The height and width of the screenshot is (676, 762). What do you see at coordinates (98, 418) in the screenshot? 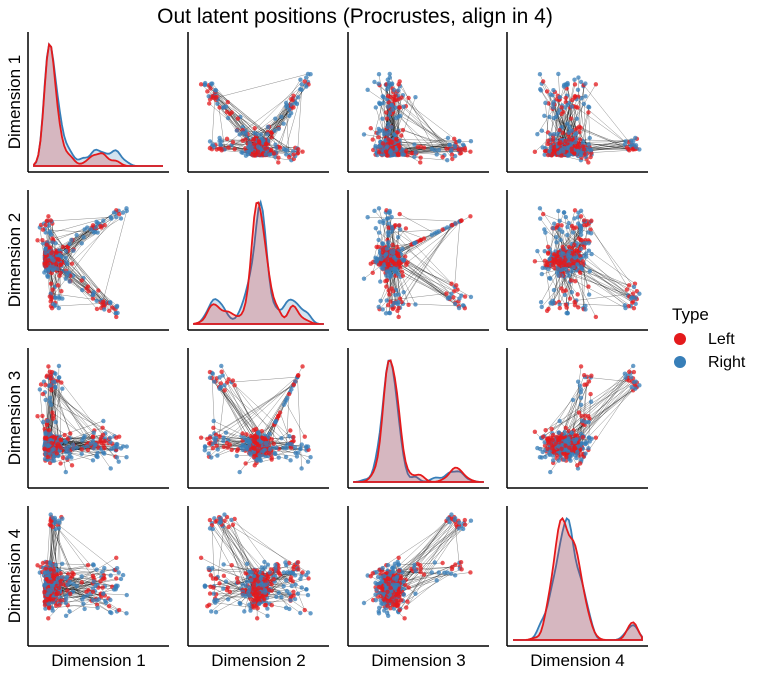
I see `panel-r3-c1` at bounding box center [98, 418].